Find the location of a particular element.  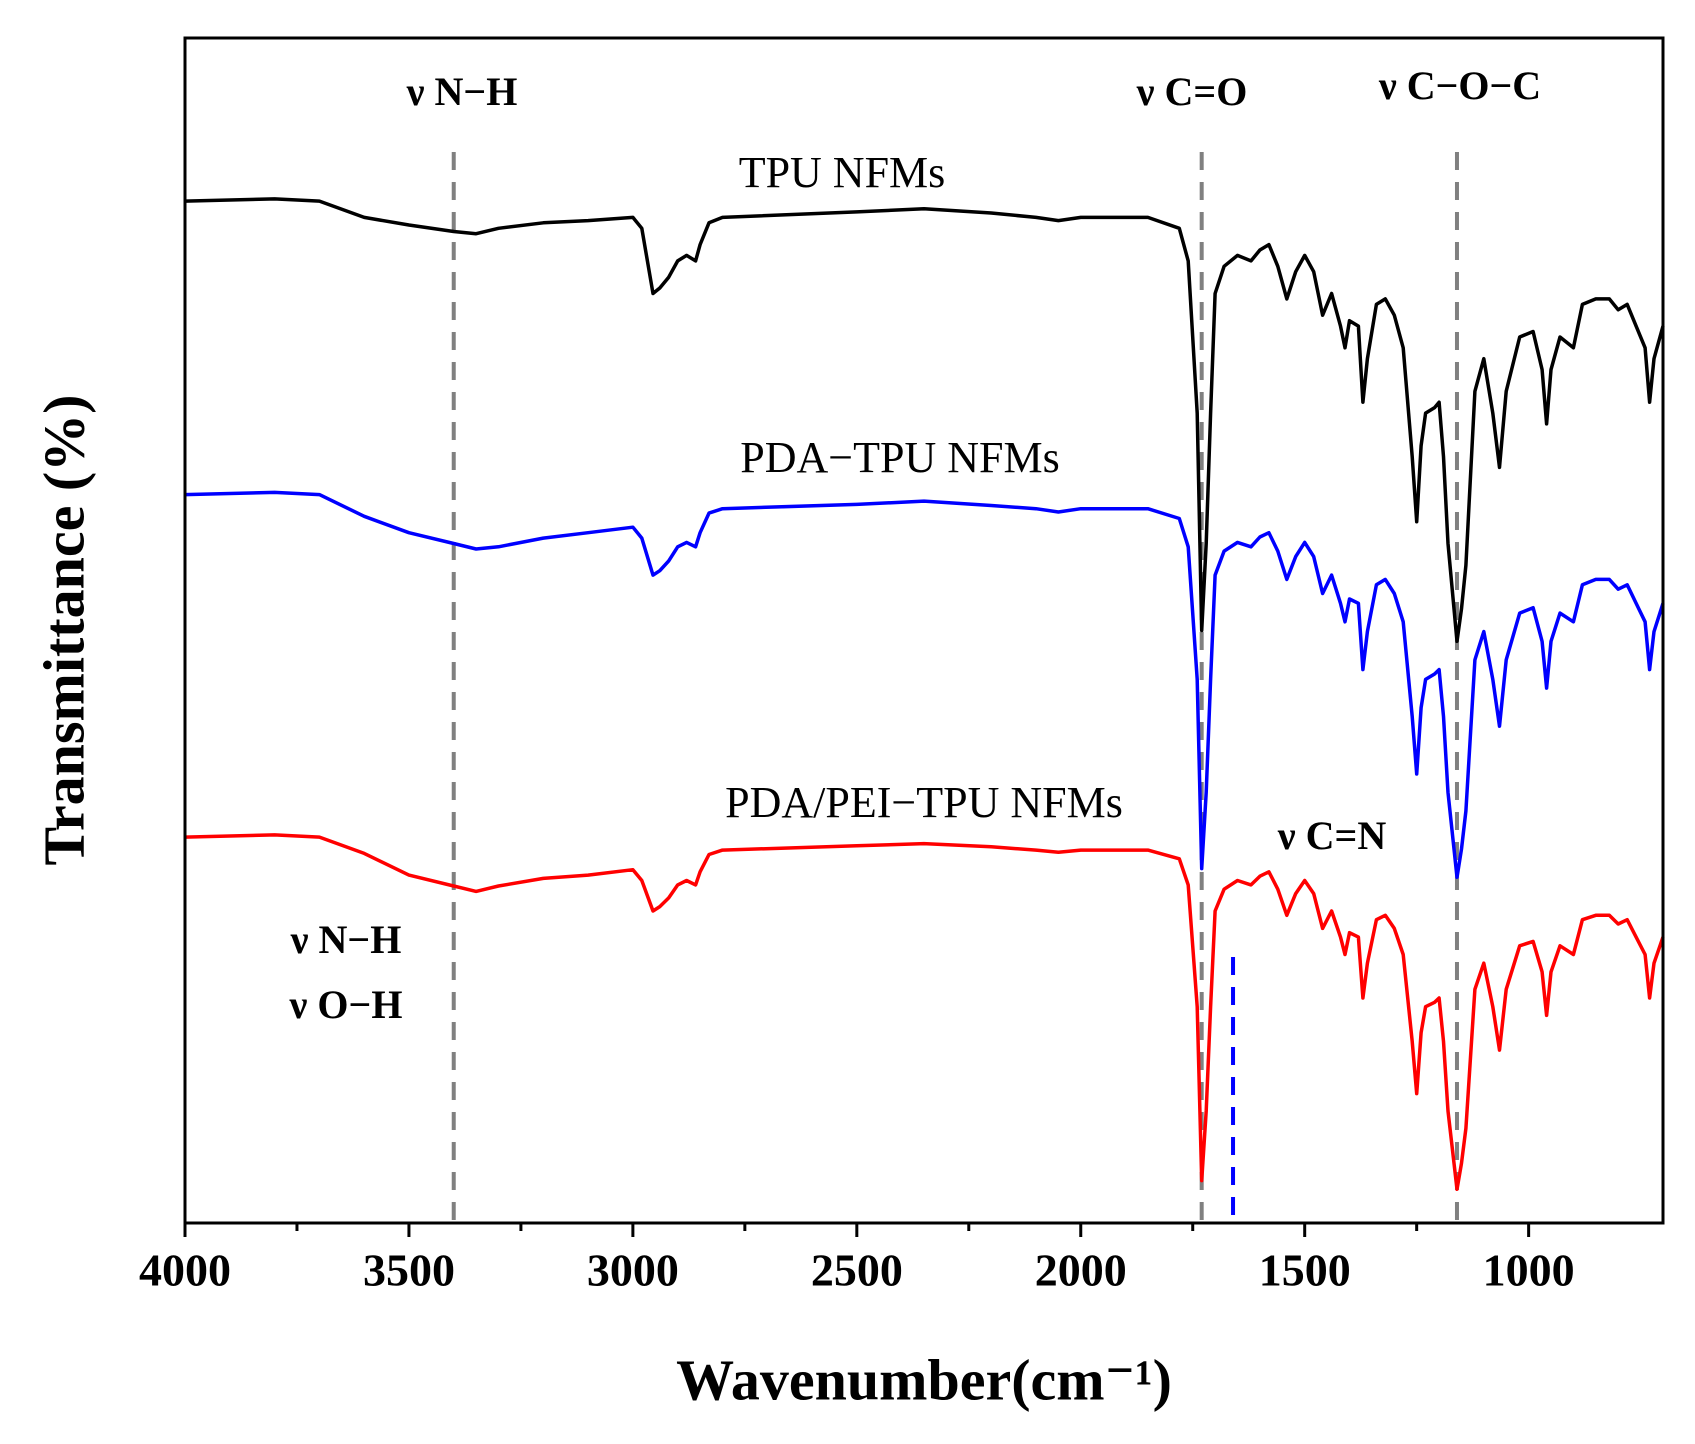

x-tick-label: 2000 is located at coordinates (1081, 1270).